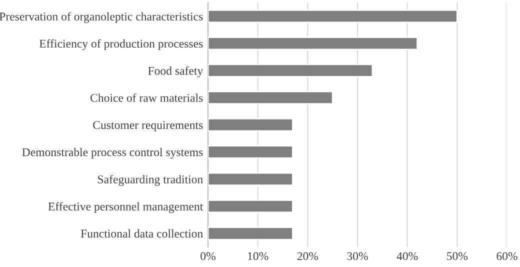 The height and width of the screenshot is (267, 520). I want to click on y-tick-label: Choice of raw materials, so click(146, 97).